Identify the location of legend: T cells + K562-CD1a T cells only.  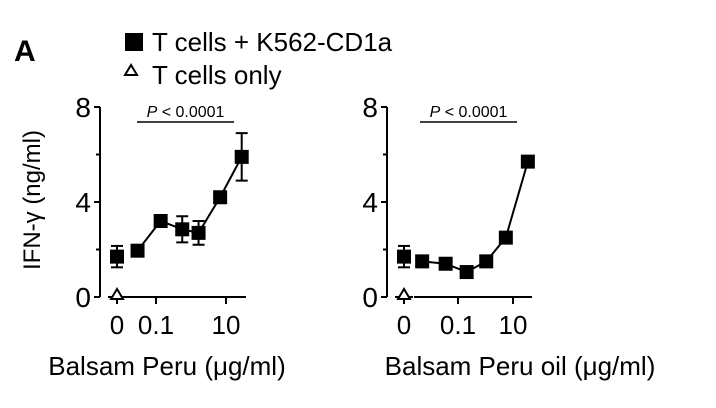
(258, 58).